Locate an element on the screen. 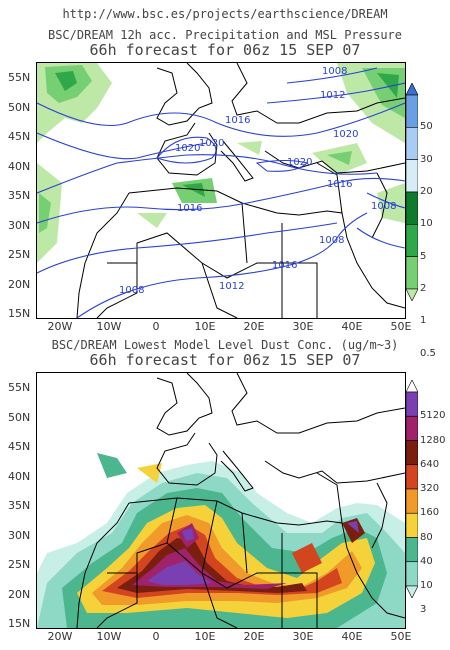 This screenshot has width=450, height=650. precip-colorbar-svg is located at coordinates (412, 192).